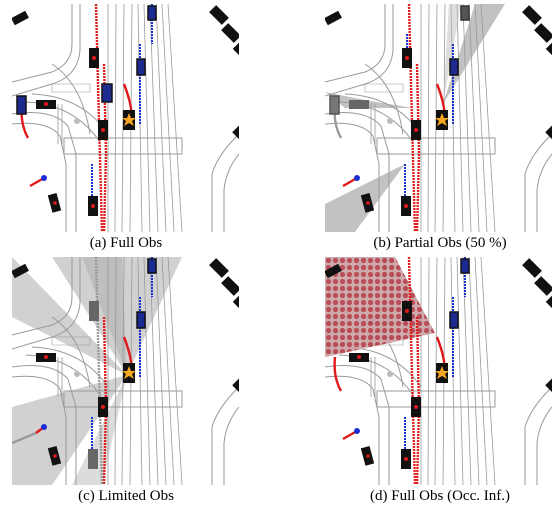 This screenshot has height=506, width=552. I want to click on caption-b: (b) Partial Obs (50 %), so click(440, 243).